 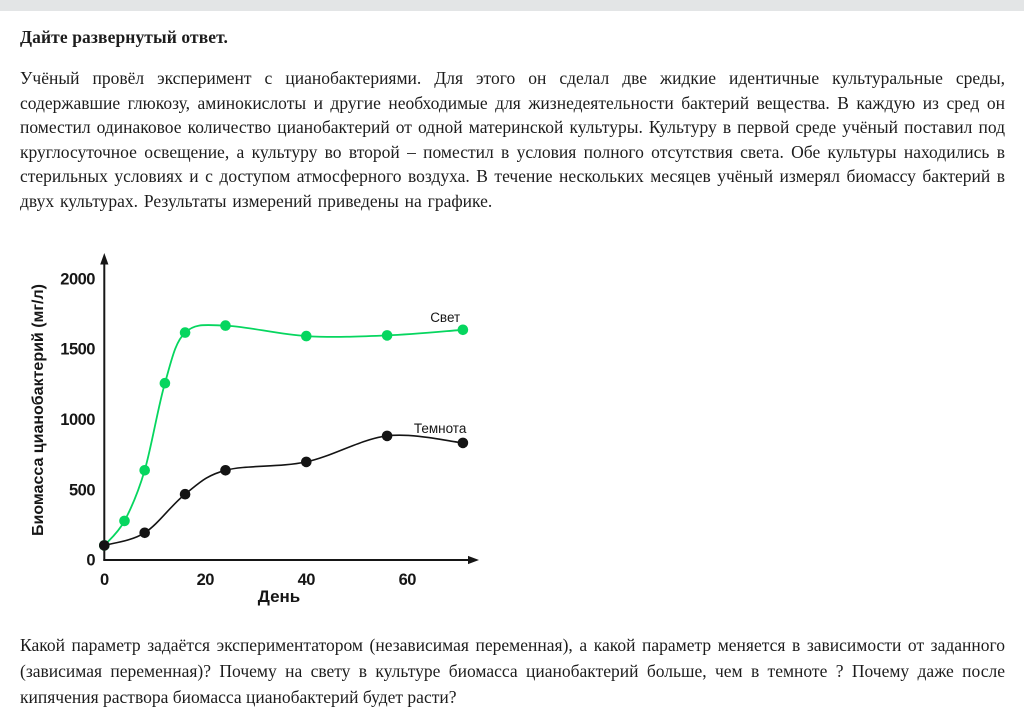 I want to click on series-label-dark: Темнота, so click(x=440, y=428).